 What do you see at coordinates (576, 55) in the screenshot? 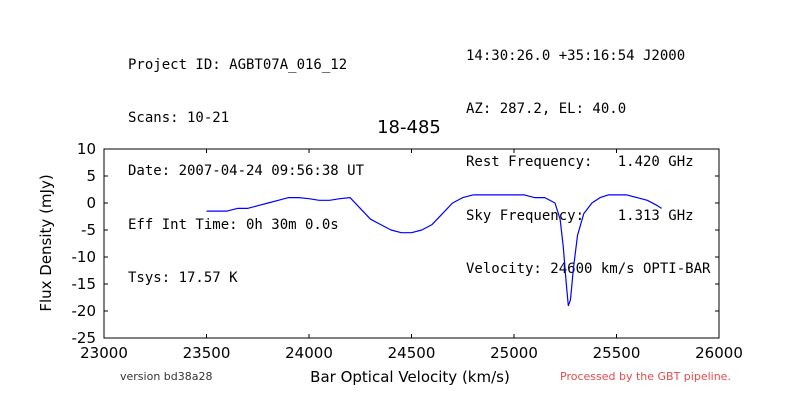
I see `coordinates: 14:30:26.0 +35:16:54 J2000` at bounding box center [576, 55].